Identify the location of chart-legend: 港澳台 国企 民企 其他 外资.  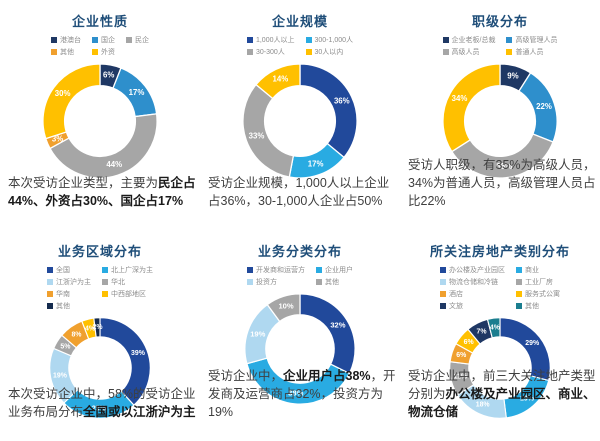
(100, 46).